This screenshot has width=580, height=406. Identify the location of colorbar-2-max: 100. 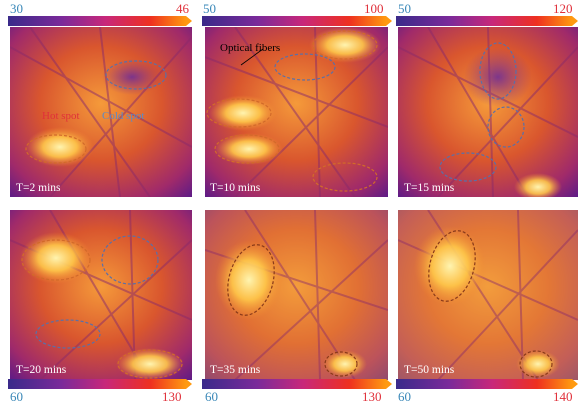
(374, 8).